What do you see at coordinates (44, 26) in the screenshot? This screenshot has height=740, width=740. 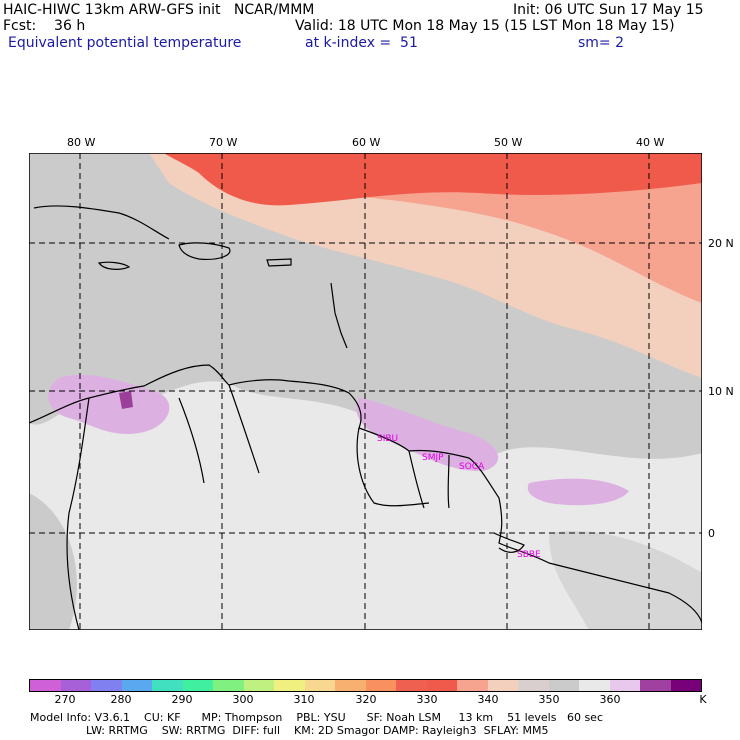 I see `header-forecast-hour: Fcst: 36 h` at bounding box center [44, 26].